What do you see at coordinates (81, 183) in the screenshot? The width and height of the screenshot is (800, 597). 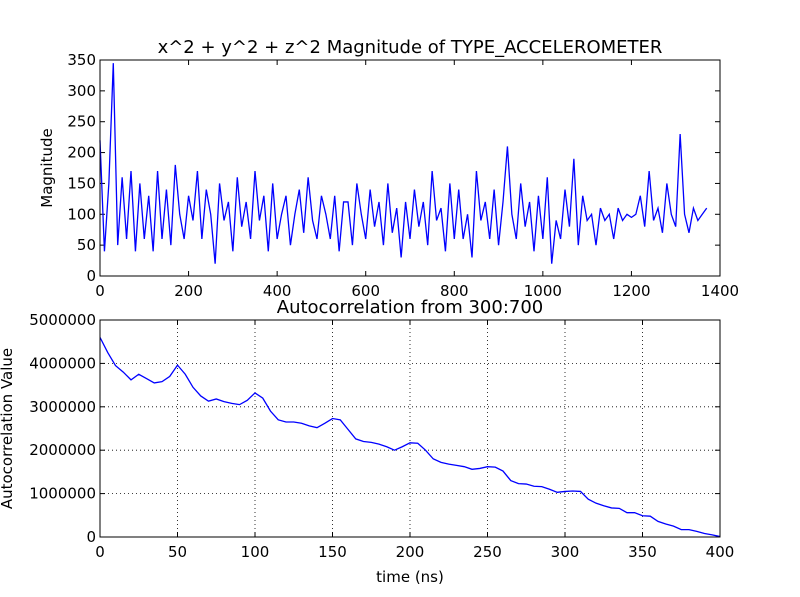 I see `y-tick-label: 150` at bounding box center [81, 183].